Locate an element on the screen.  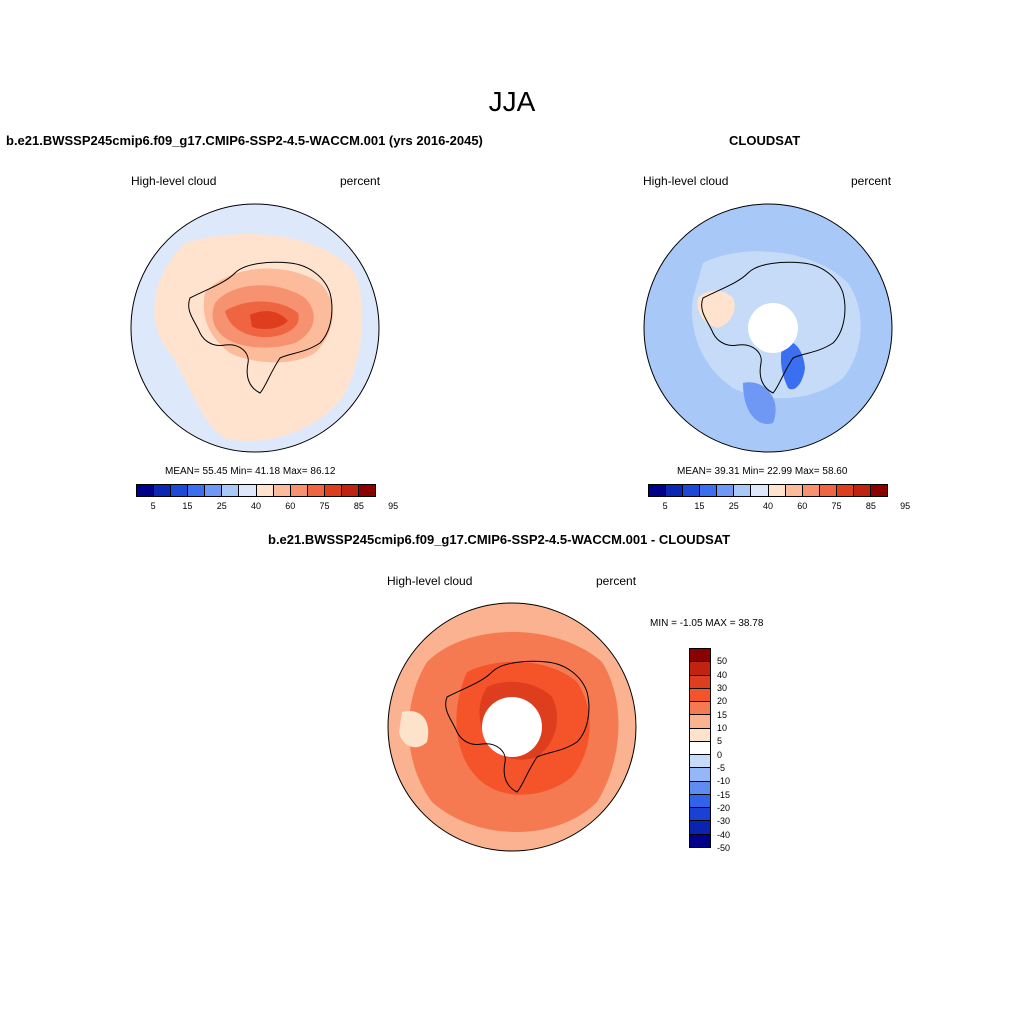
colorbar-tick-label: -50 is located at coordinates (724, 848).